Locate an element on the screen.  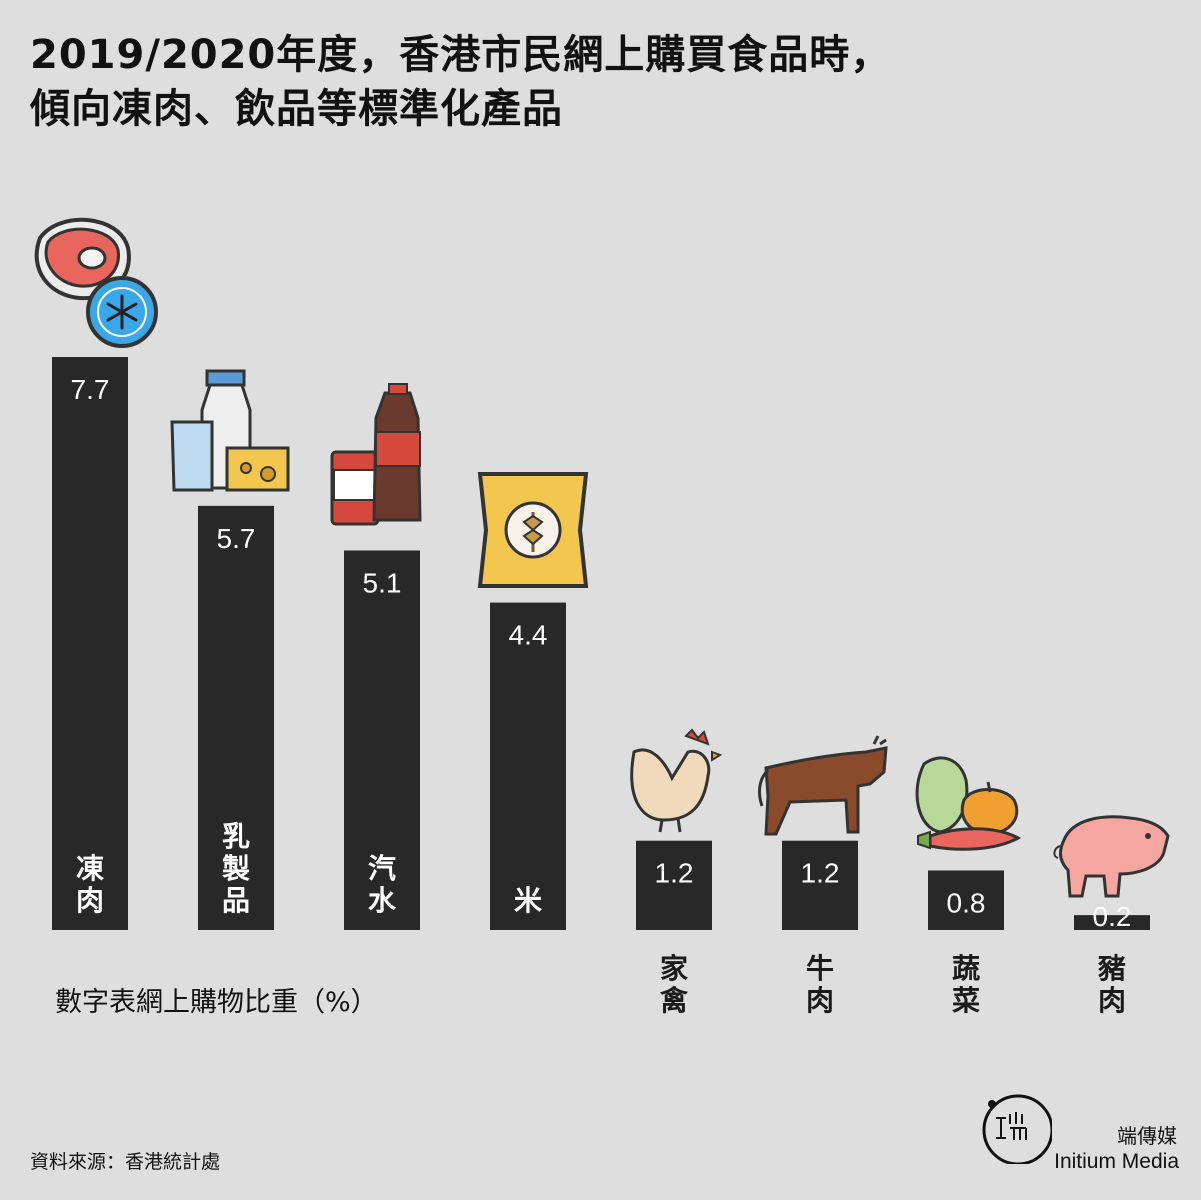
category-label-1: 凍肉 is located at coordinates (90, 884).